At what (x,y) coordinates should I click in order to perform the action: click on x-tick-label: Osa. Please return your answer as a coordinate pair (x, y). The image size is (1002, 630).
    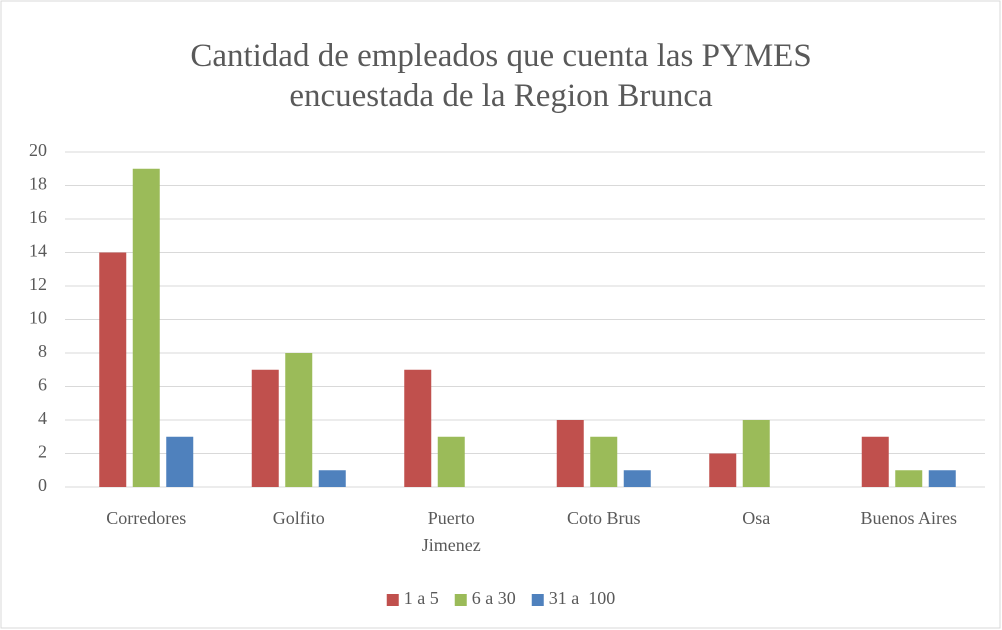
    Looking at the image, I should click on (756, 518).